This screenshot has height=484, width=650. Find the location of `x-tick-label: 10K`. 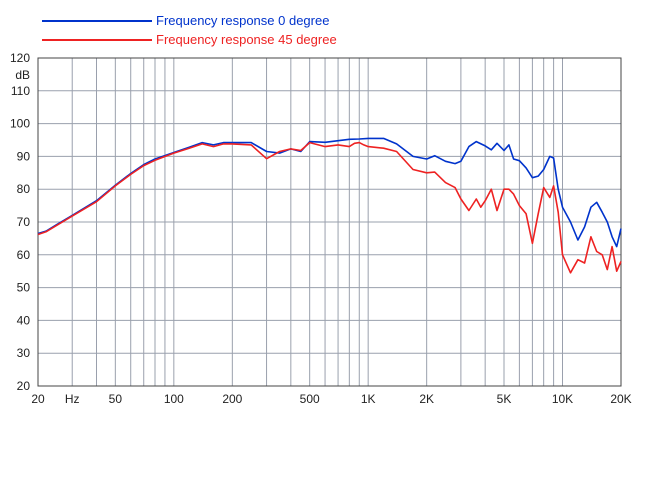

x-tick-label: 10K is located at coordinates (562, 399).